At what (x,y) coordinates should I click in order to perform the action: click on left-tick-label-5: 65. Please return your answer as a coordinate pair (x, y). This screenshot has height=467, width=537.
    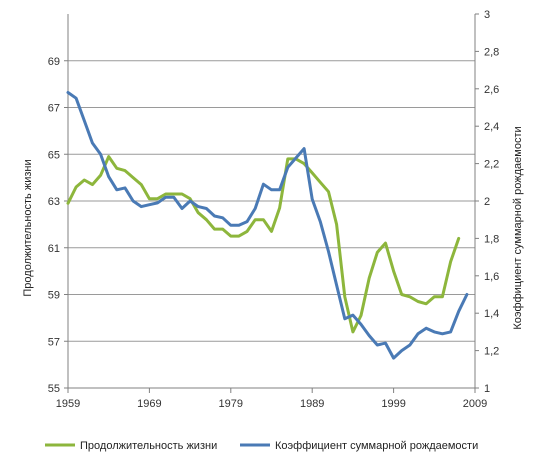
    Looking at the image, I should click on (54, 155).